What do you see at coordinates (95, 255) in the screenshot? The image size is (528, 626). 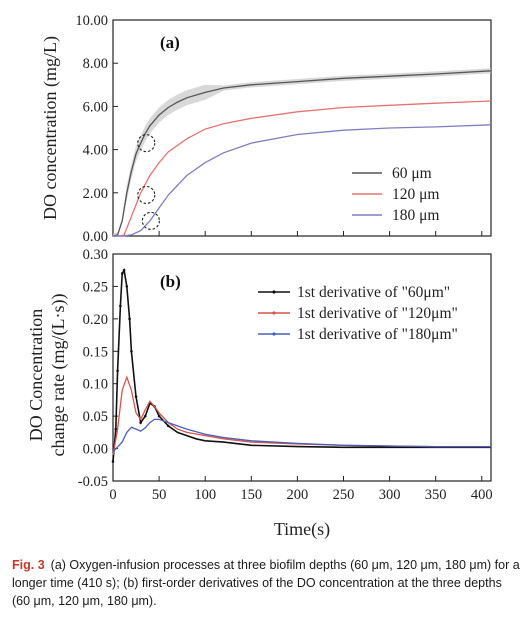 I see `y-tick-label-b: 0.30` at bounding box center [95, 255].